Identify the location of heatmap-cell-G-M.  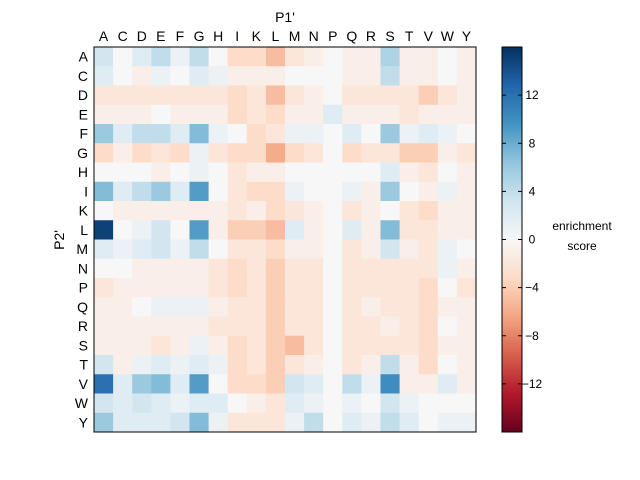
(295, 153).